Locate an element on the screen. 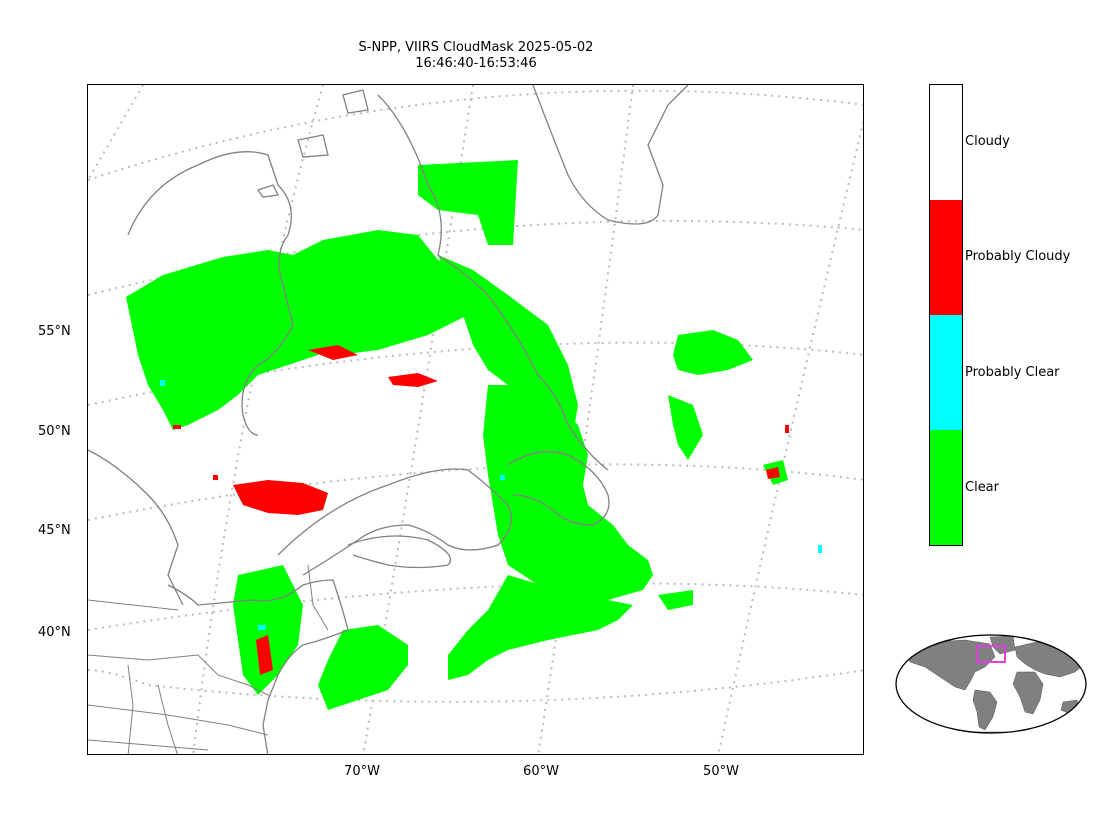  coast-great-lakes is located at coordinates (136, 527).